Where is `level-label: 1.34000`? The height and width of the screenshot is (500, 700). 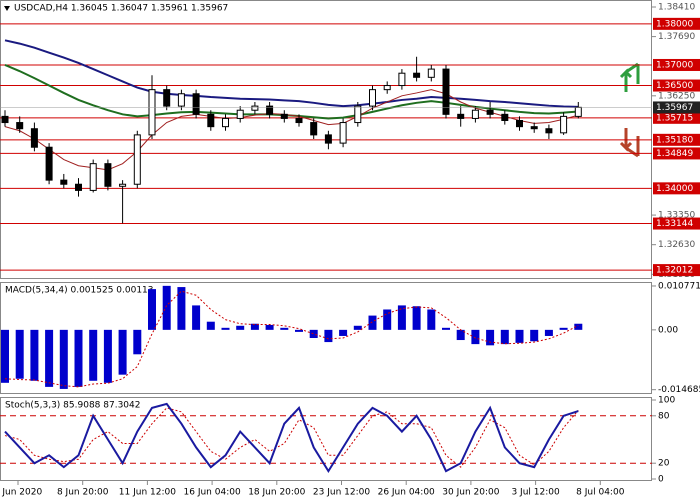 level-label: 1.34000 is located at coordinates (674, 189).